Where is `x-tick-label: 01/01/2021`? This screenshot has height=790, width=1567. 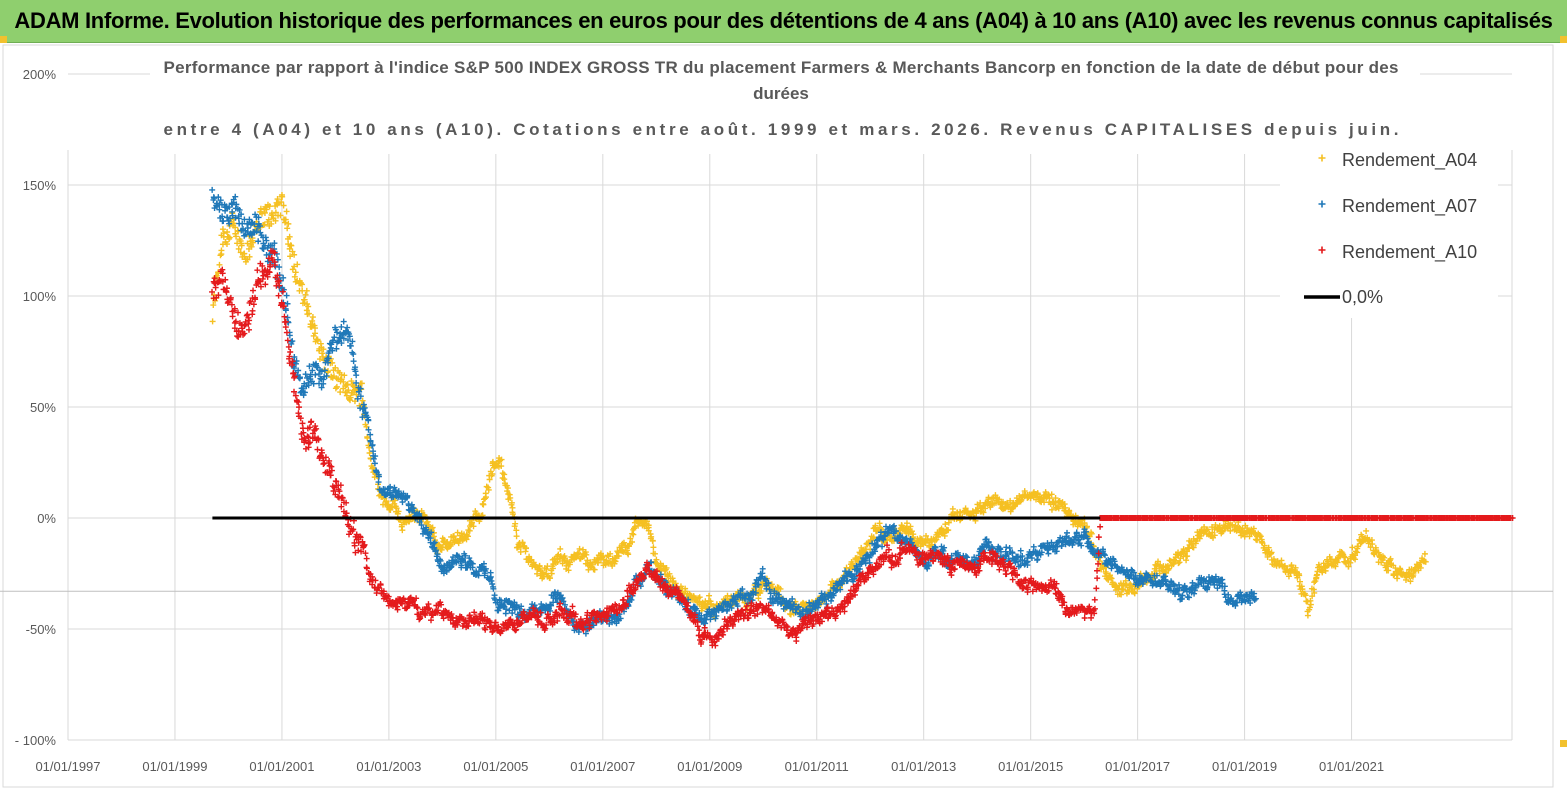 x-tick-label: 01/01/2021 is located at coordinates (1351, 766).